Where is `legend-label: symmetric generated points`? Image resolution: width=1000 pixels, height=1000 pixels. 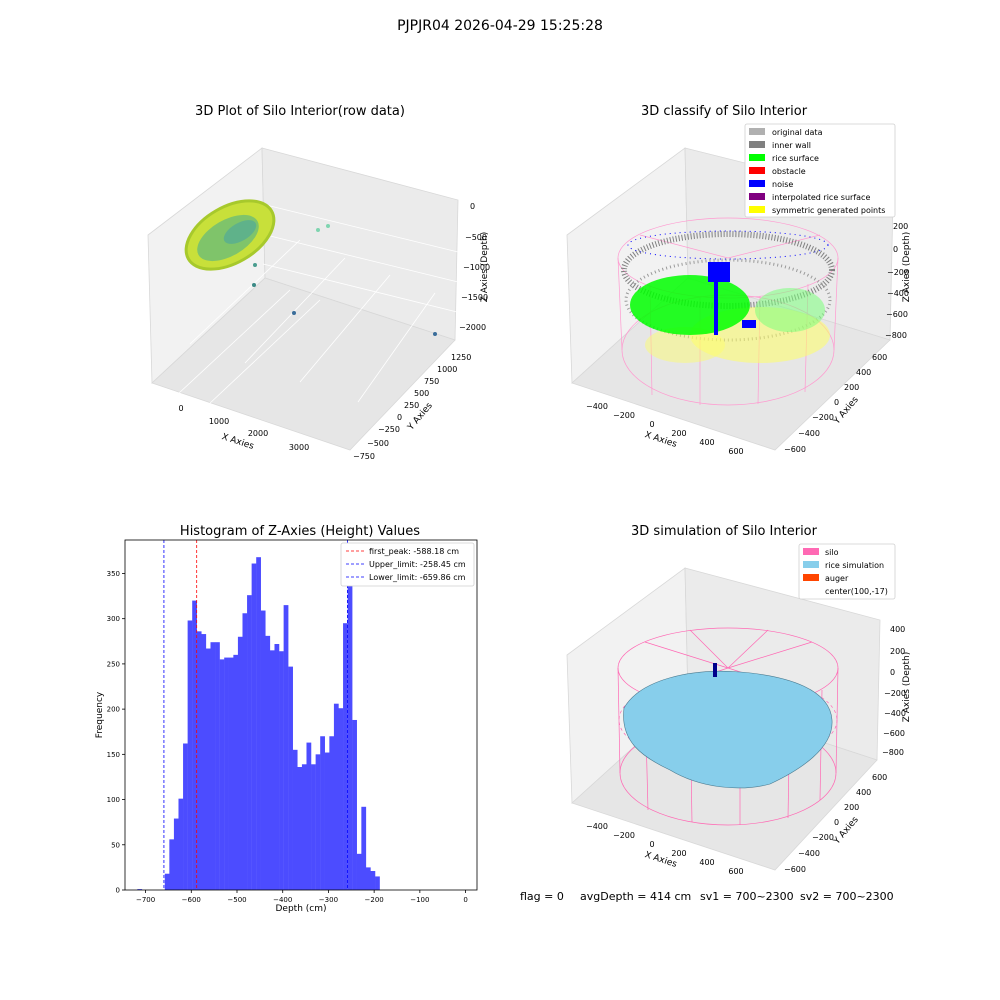 legend-label: symmetric generated points is located at coordinates (828, 210).